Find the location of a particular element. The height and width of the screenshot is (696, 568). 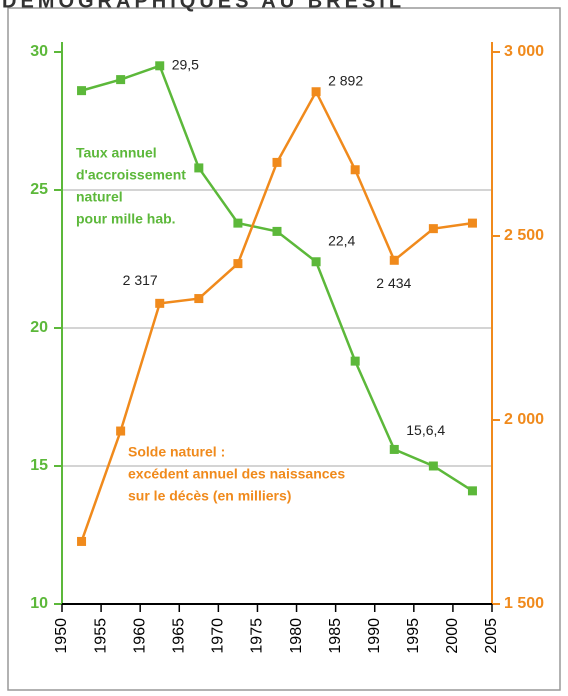

x-tick-label: 1975 is located at coordinates (257, 636).